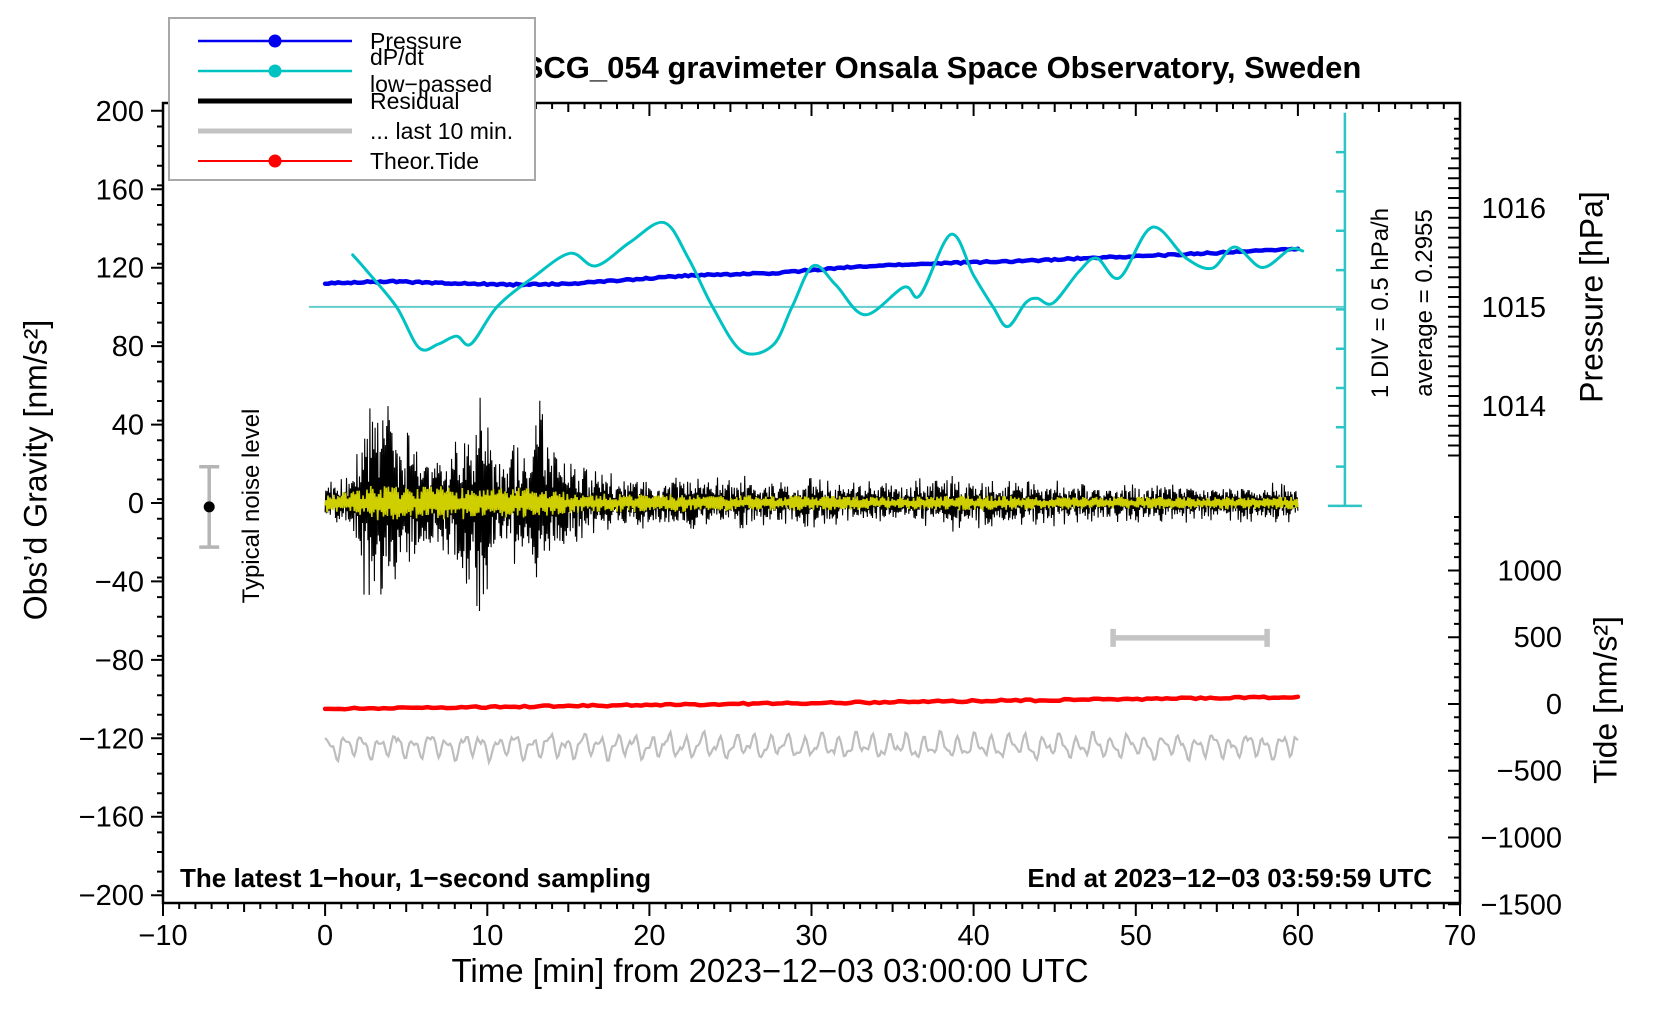  What do you see at coordinates (1605, 700) in the screenshot?
I see `tide-axis-label: Tide [nm/s²]` at bounding box center [1605, 700].